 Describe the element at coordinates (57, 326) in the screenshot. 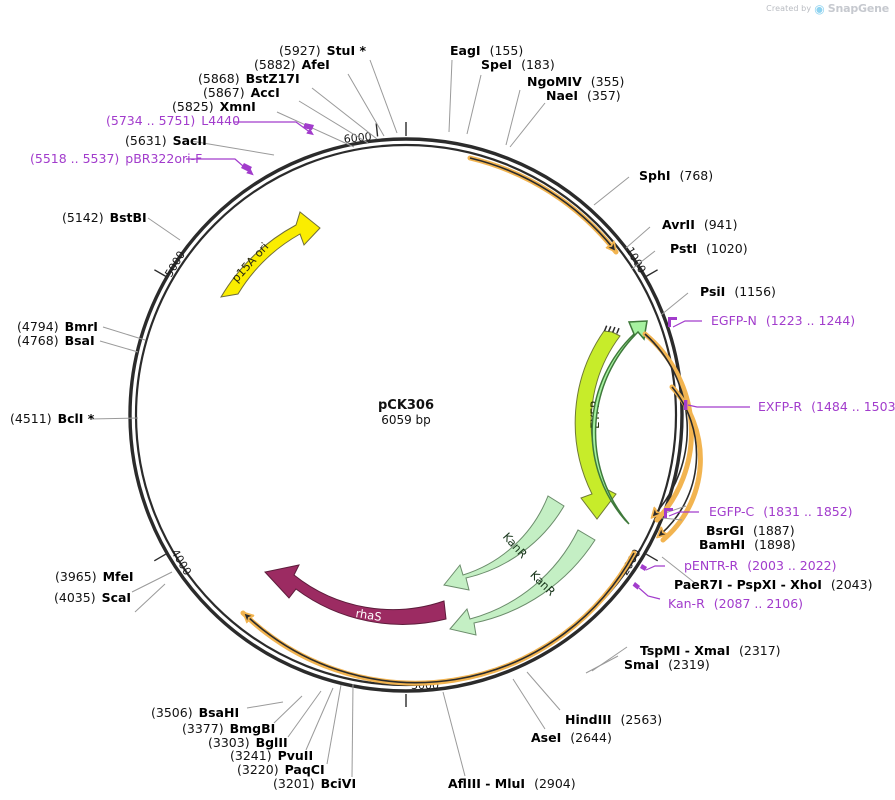

I see `site-label-bmri: (4794) BmrI` at that location.